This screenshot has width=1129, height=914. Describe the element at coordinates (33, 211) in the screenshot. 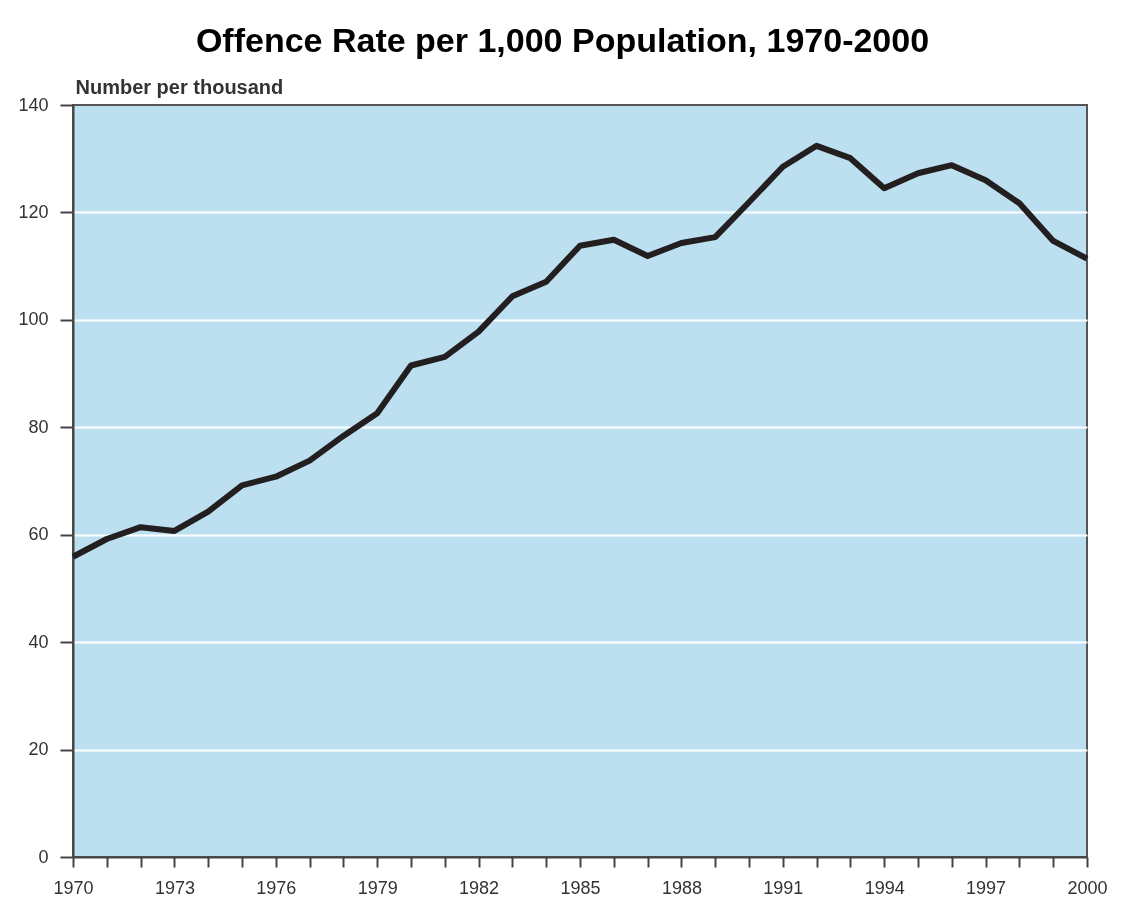

I see `y-tick-label: 120` at that location.